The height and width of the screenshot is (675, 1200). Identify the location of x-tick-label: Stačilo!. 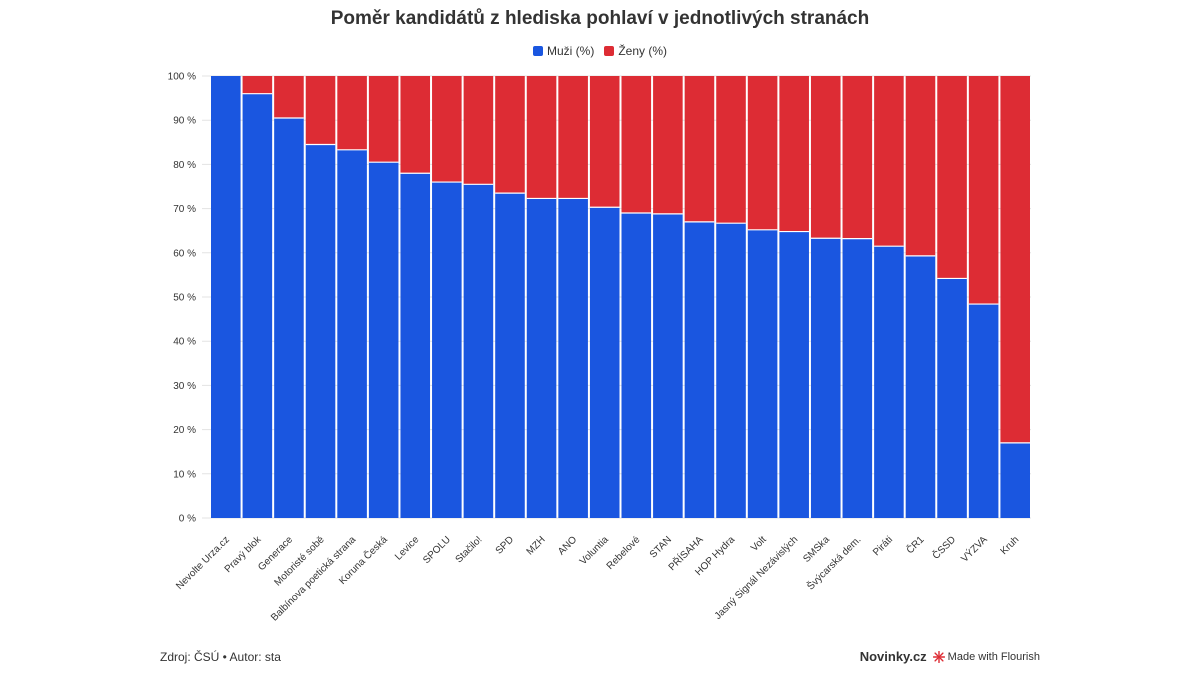
(469, 549).